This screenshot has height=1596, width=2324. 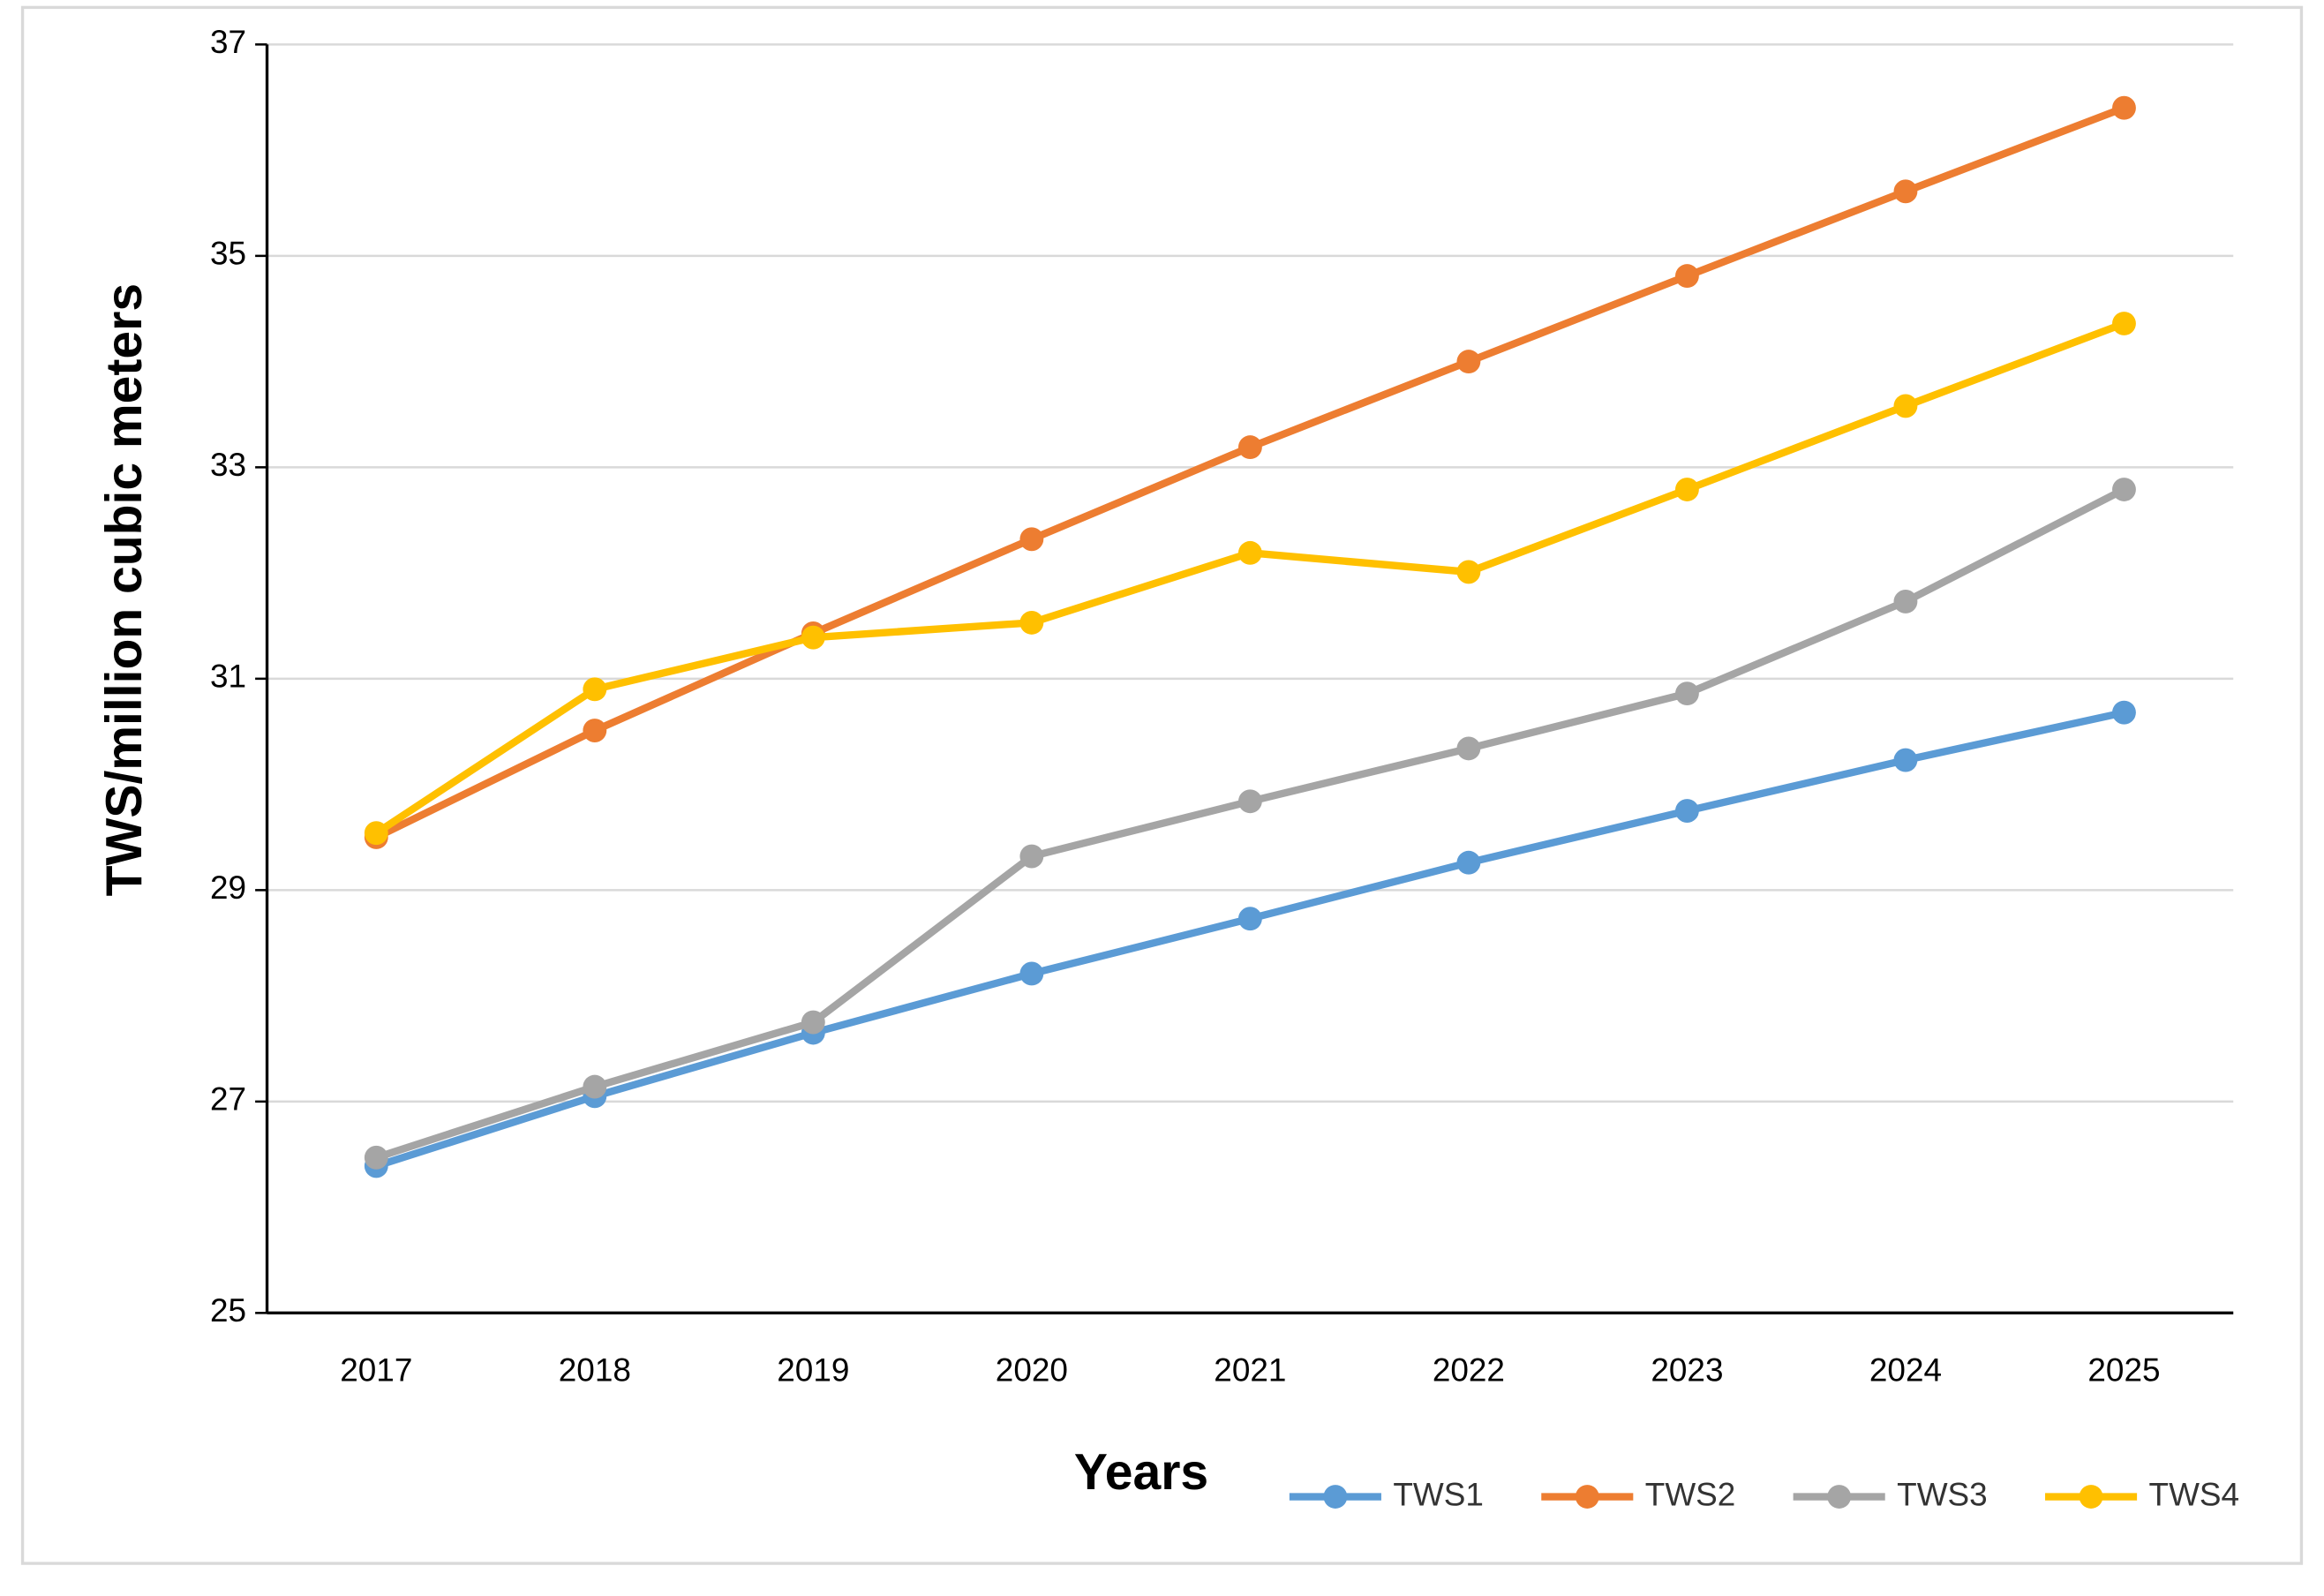 I want to click on x-tick-label: 2021, so click(x=1250, y=1369).